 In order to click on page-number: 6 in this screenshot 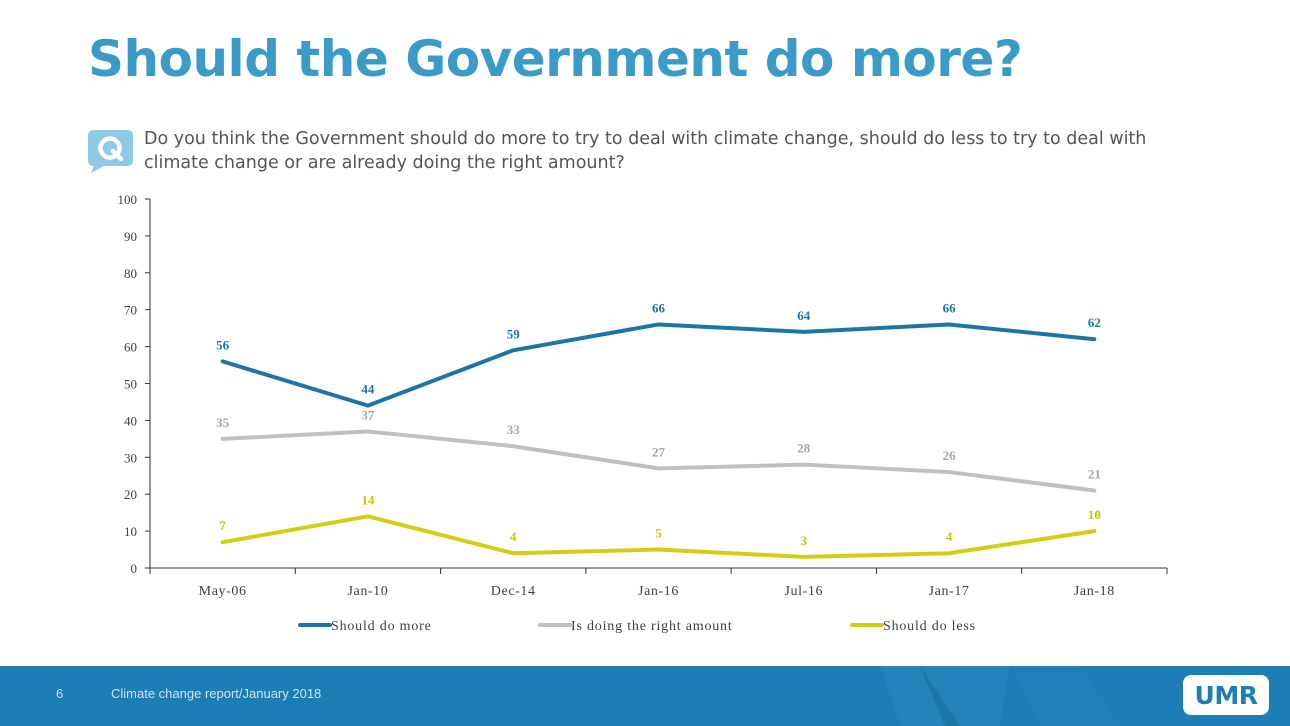, I will do `click(60, 693)`.